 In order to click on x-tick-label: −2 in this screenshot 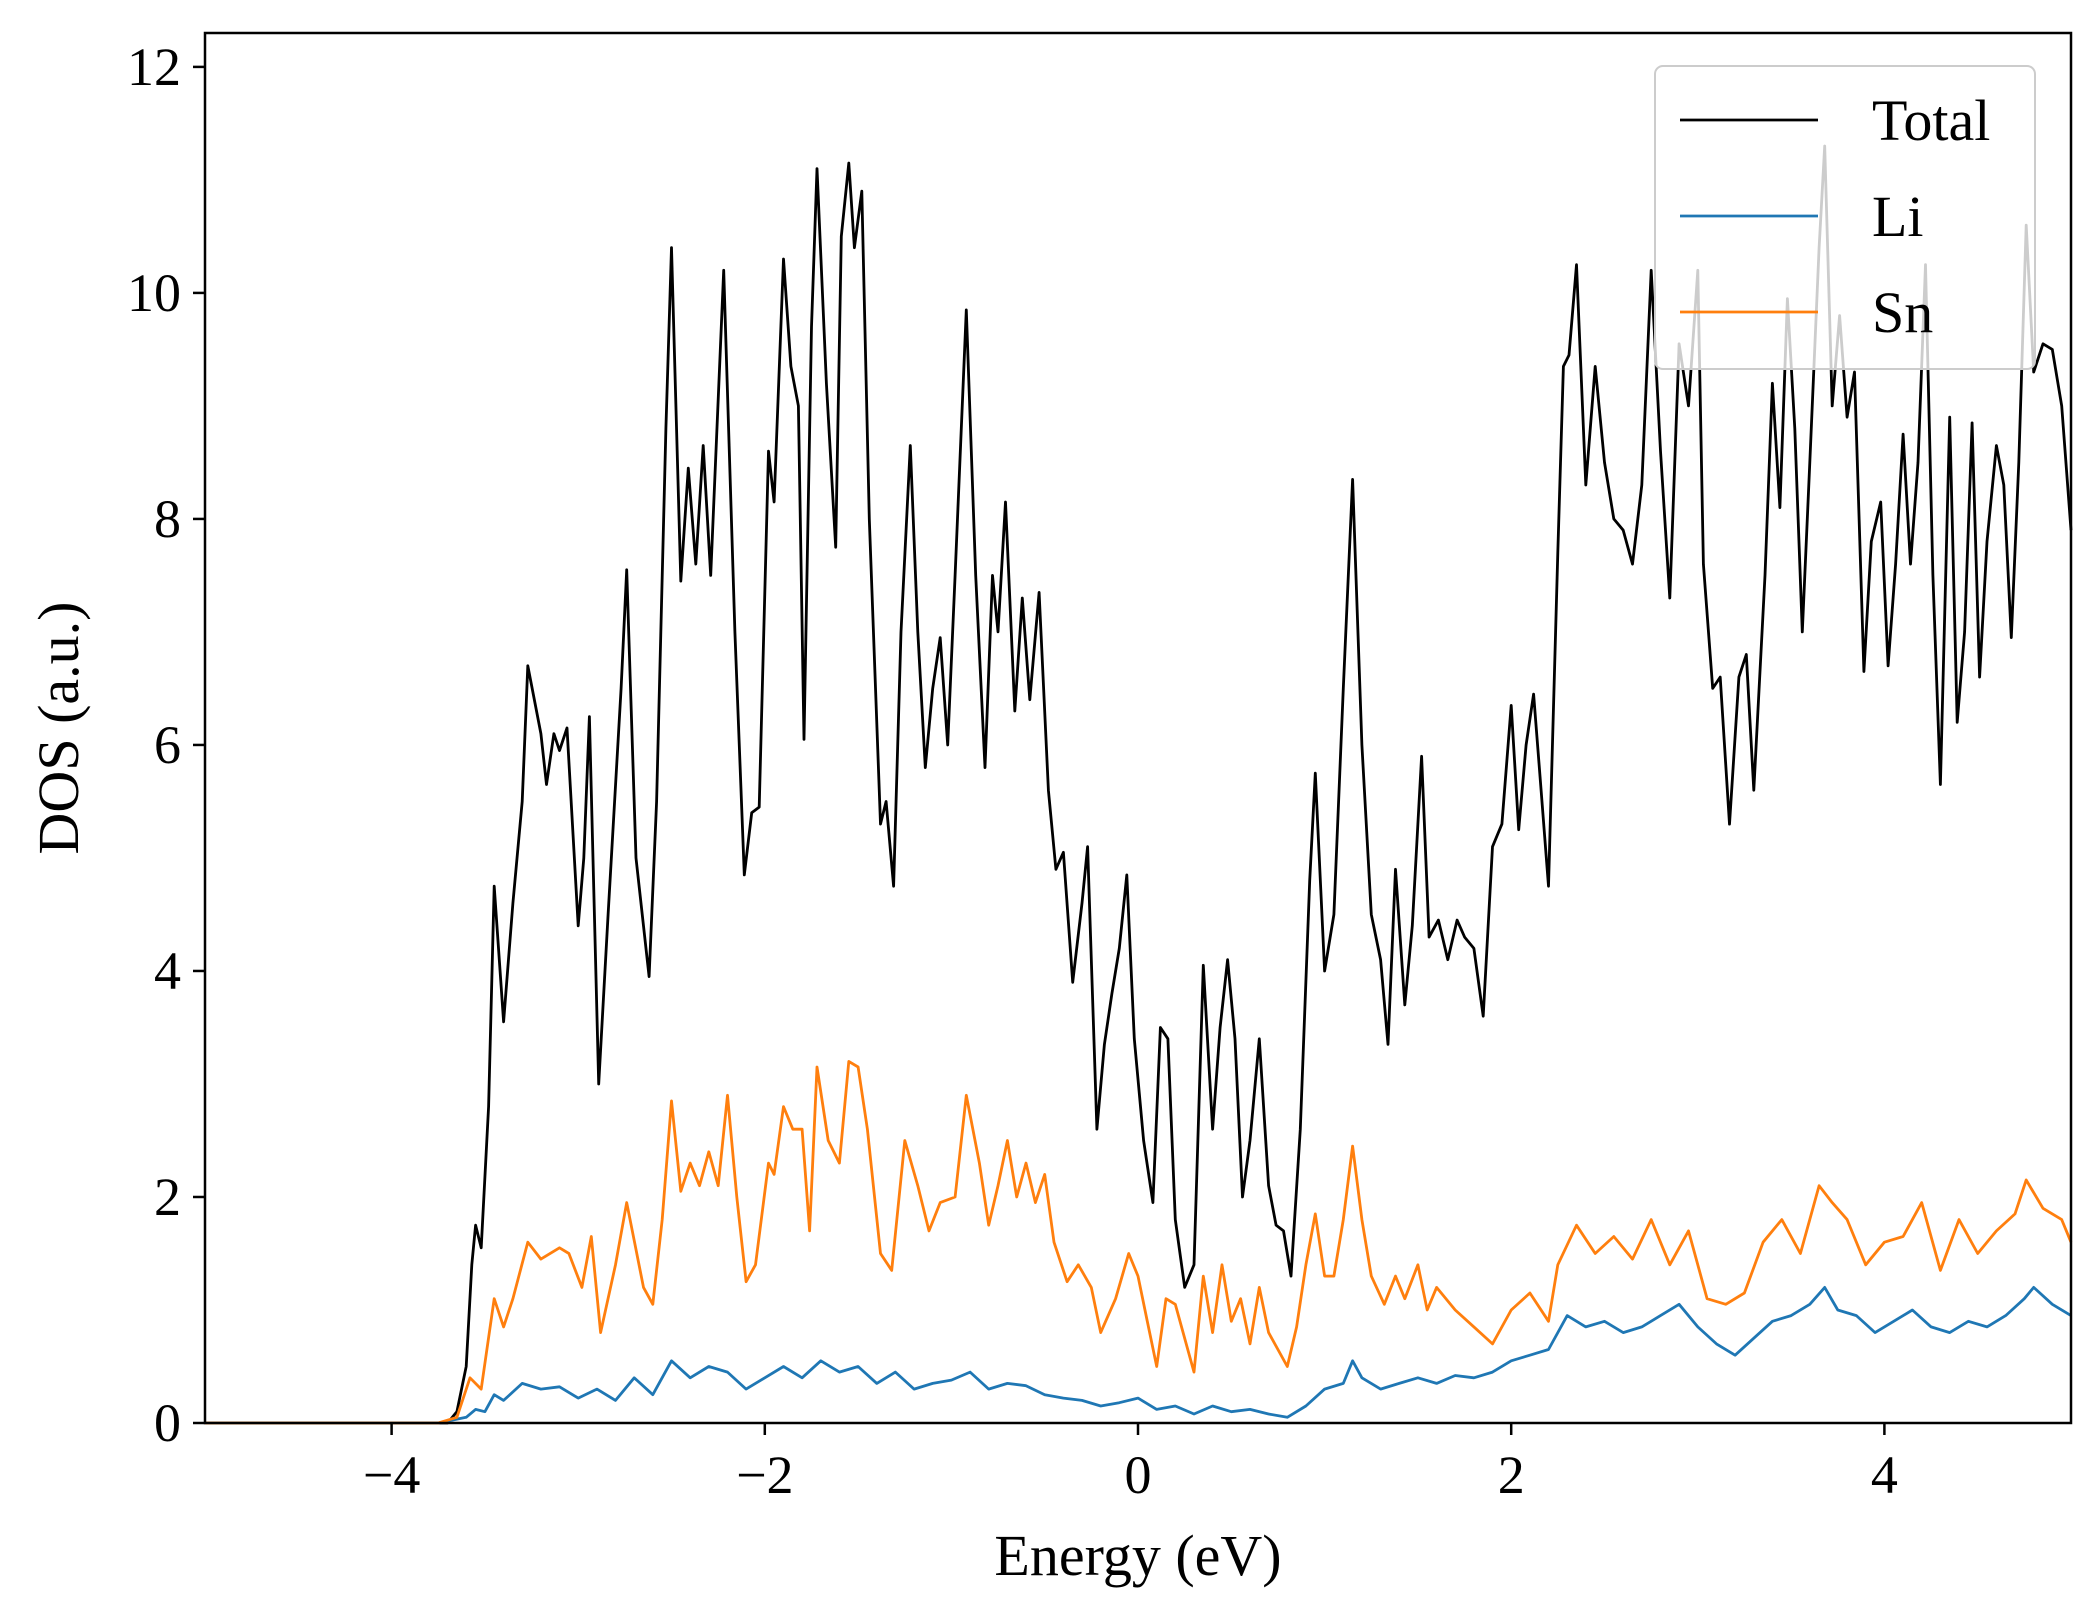, I will do `click(764, 1475)`.